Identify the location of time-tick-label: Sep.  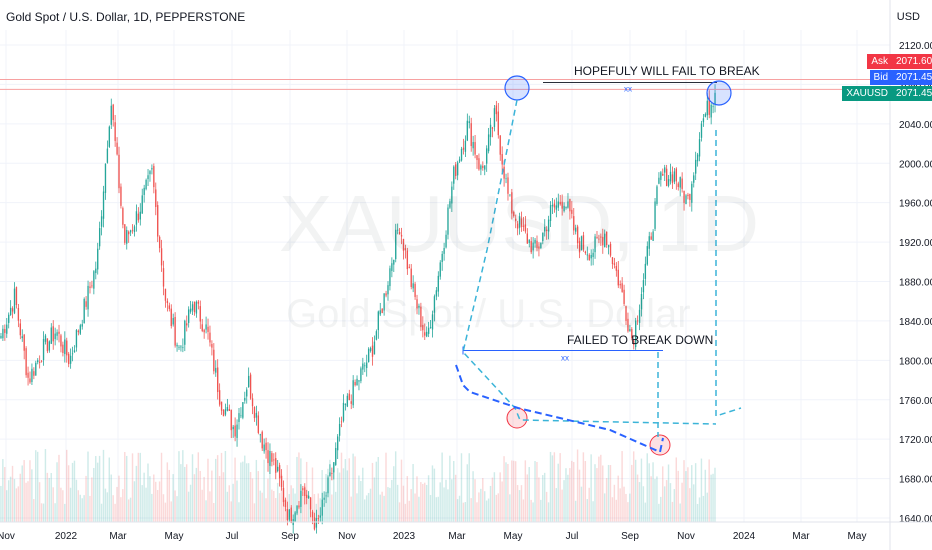
(630, 536).